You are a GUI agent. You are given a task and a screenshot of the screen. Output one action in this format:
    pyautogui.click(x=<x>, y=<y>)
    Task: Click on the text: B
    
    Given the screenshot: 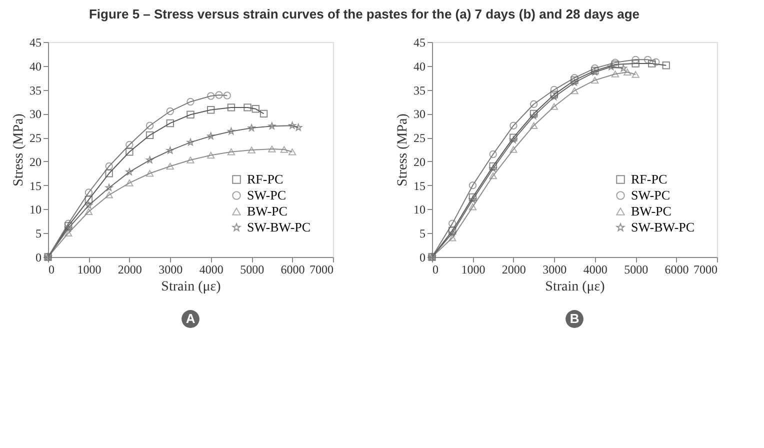 What is the action you would take?
    pyautogui.click(x=575, y=318)
    